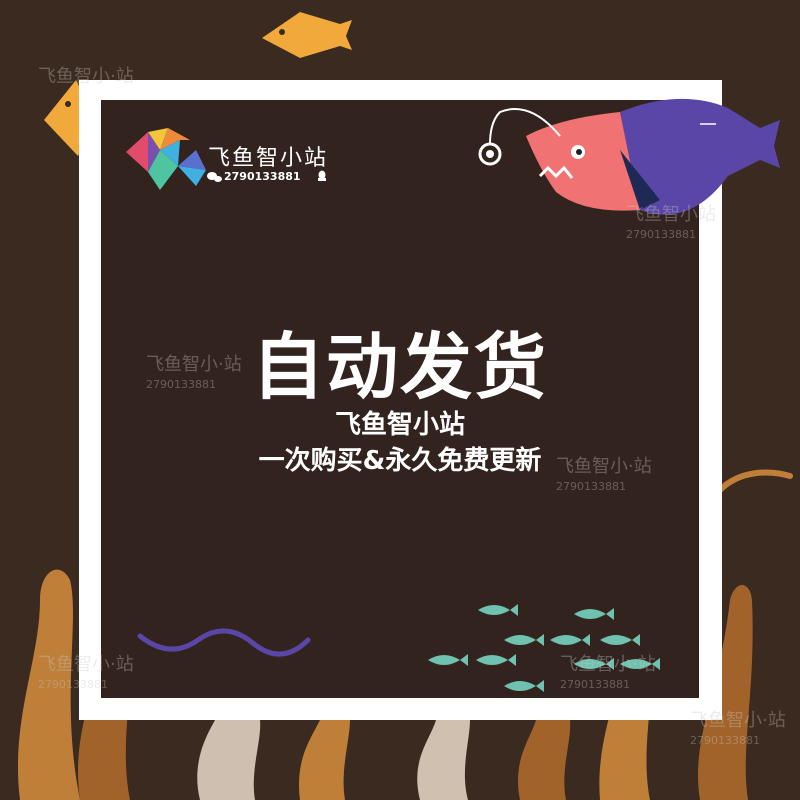  What do you see at coordinates (322, 175) in the screenshot?
I see `qq-icon` at bounding box center [322, 175].